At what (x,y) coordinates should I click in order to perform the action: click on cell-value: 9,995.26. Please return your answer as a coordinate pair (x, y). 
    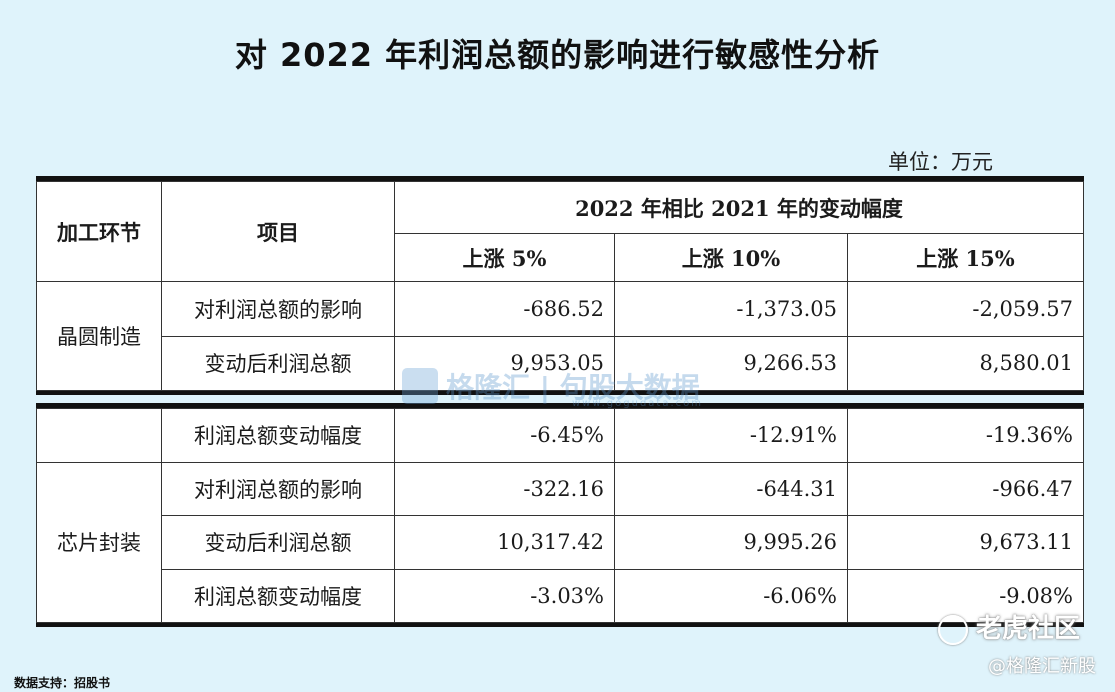
    Looking at the image, I should click on (731, 542).